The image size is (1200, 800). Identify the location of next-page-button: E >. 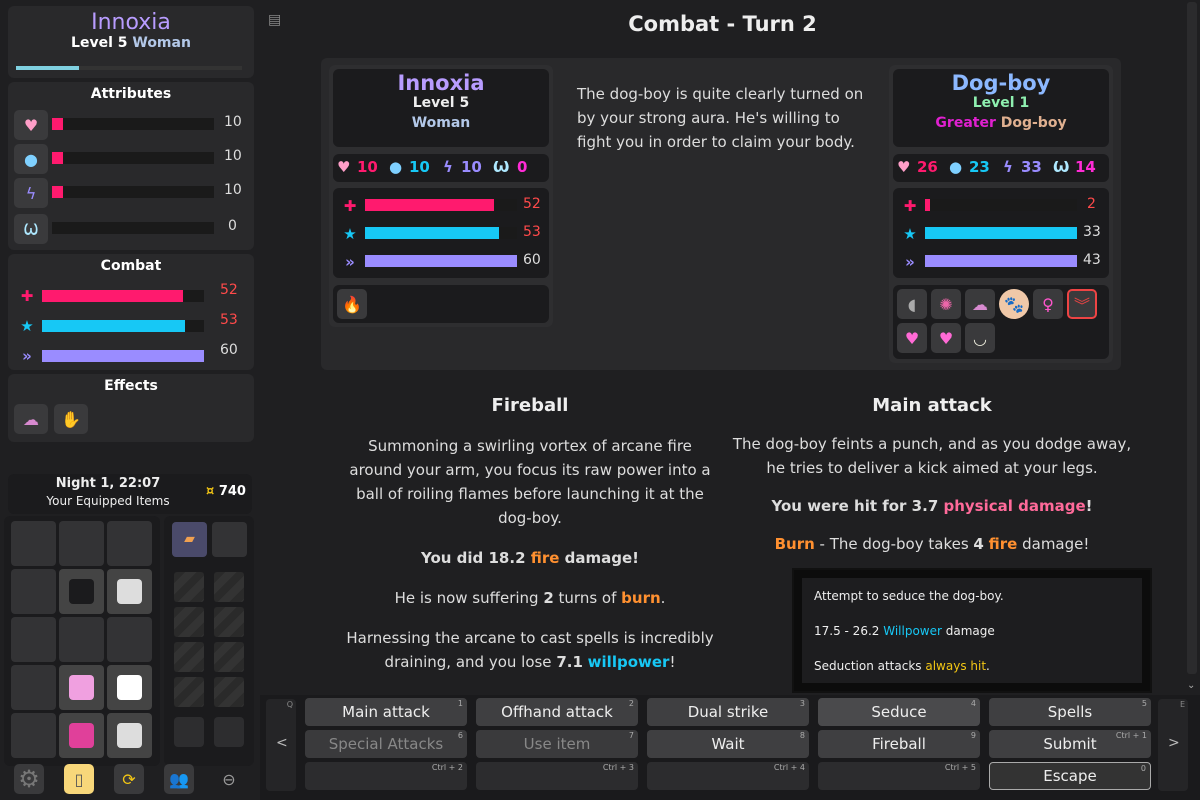
(1173, 745).